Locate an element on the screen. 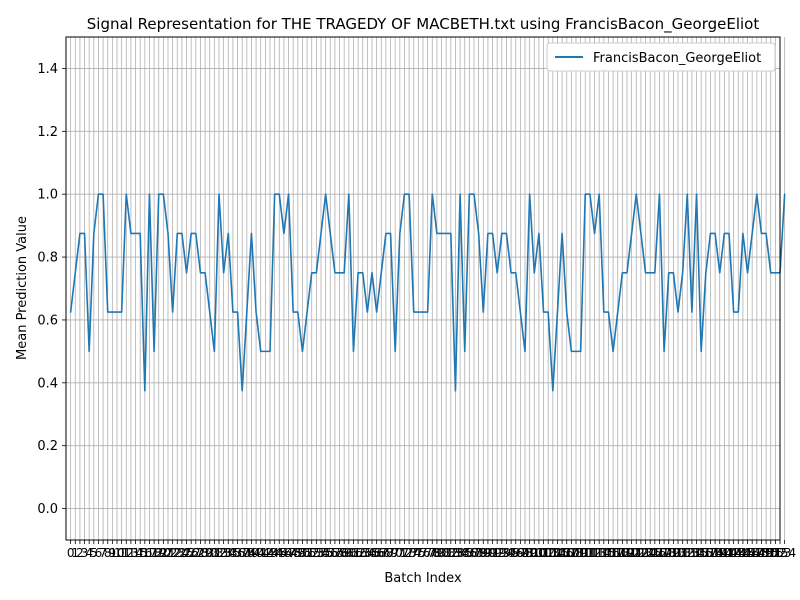  x-tick-label: 58 is located at coordinates (339, 553).